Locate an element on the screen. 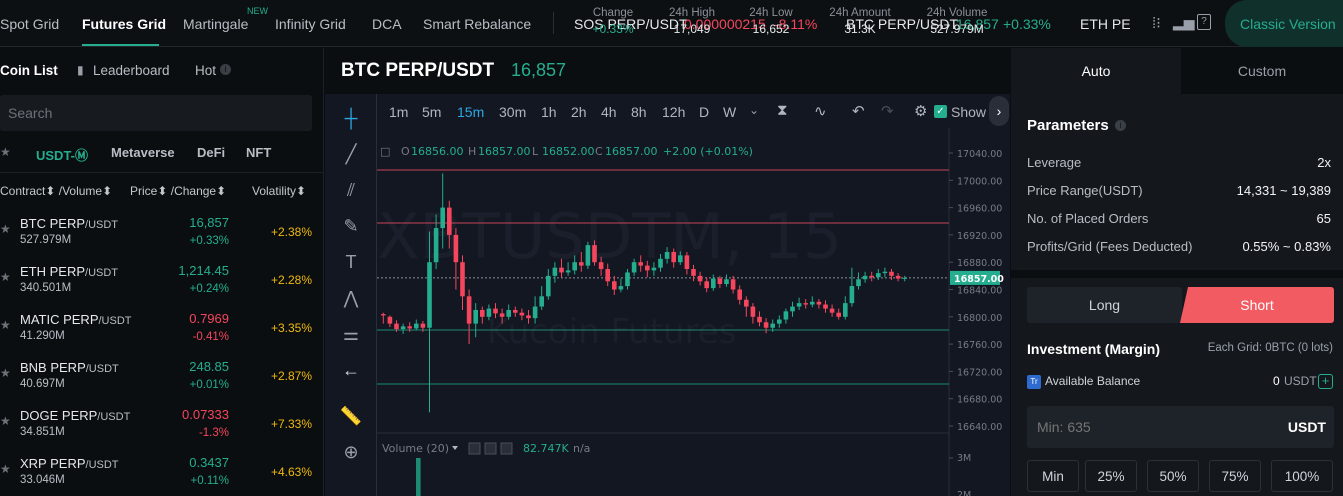 Image resolution: width=1343 pixels, height=496 pixels. coin-row: ★ XRP PERP/USDT 33.046M 0.3437 +0.11% +4.63% is located at coordinates (162, 472).